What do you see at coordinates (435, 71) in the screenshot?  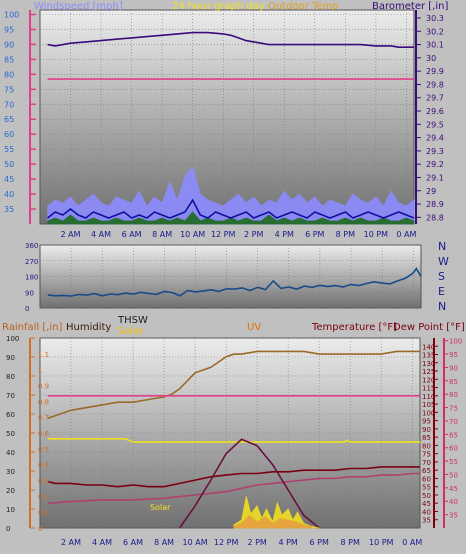 I see `y-tick-label: 29.9` at bounding box center [435, 71].